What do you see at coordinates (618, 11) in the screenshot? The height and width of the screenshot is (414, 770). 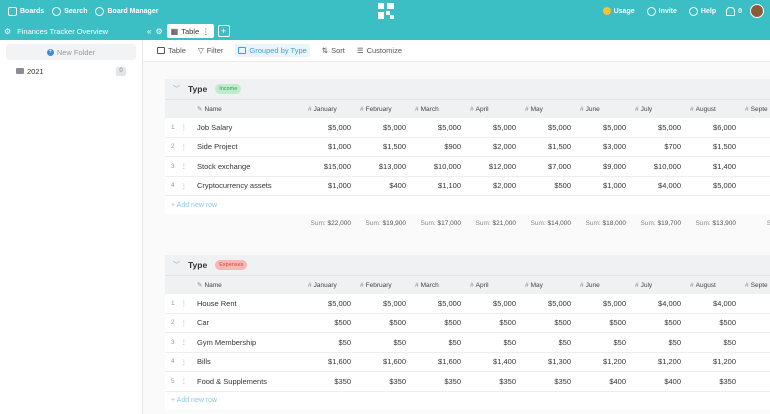 I see `usage-button: Usage` at bounding box center [618, 11].